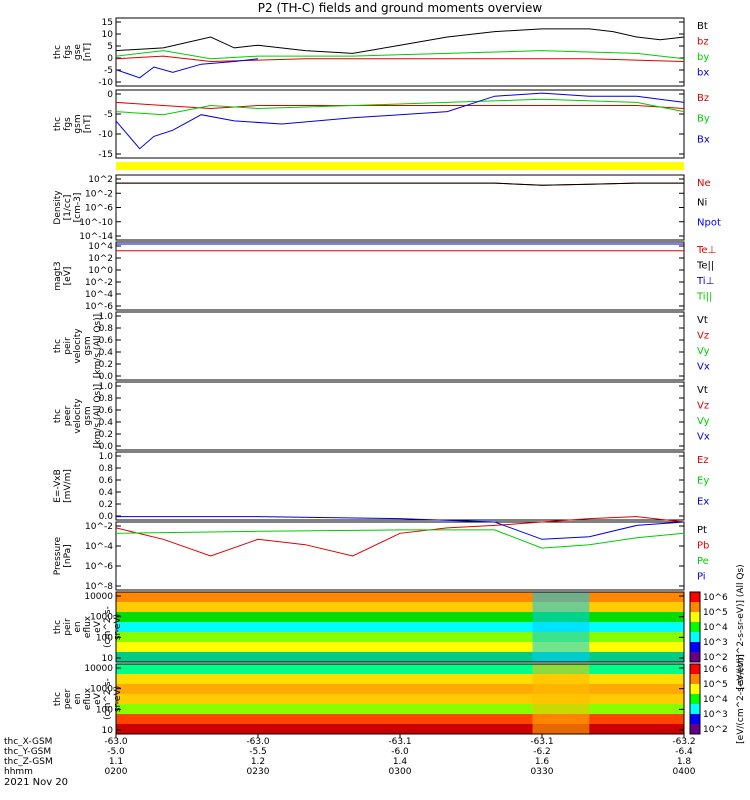 Image resolution: width=750 pixels, height=800 pixels. What do you see at coordinates (101, 690) in the screenshot?
I see `y-tick-label: 1000` at bounding box center [101, 690].